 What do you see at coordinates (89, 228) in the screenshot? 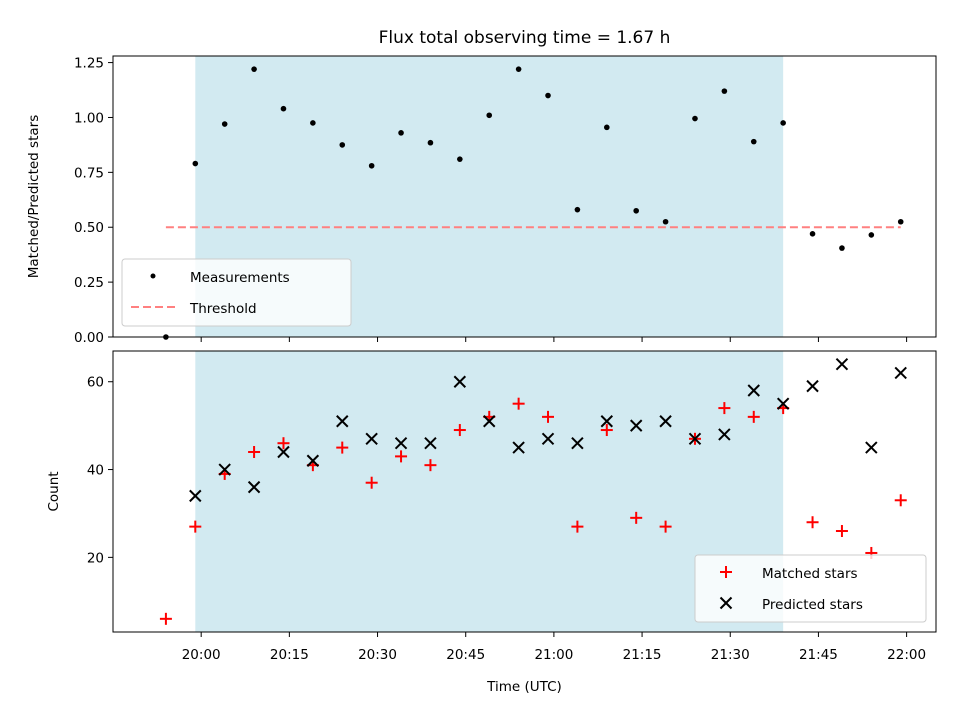
I see `top-y-tick-label: 0.50` at bounding box center [89, 228].